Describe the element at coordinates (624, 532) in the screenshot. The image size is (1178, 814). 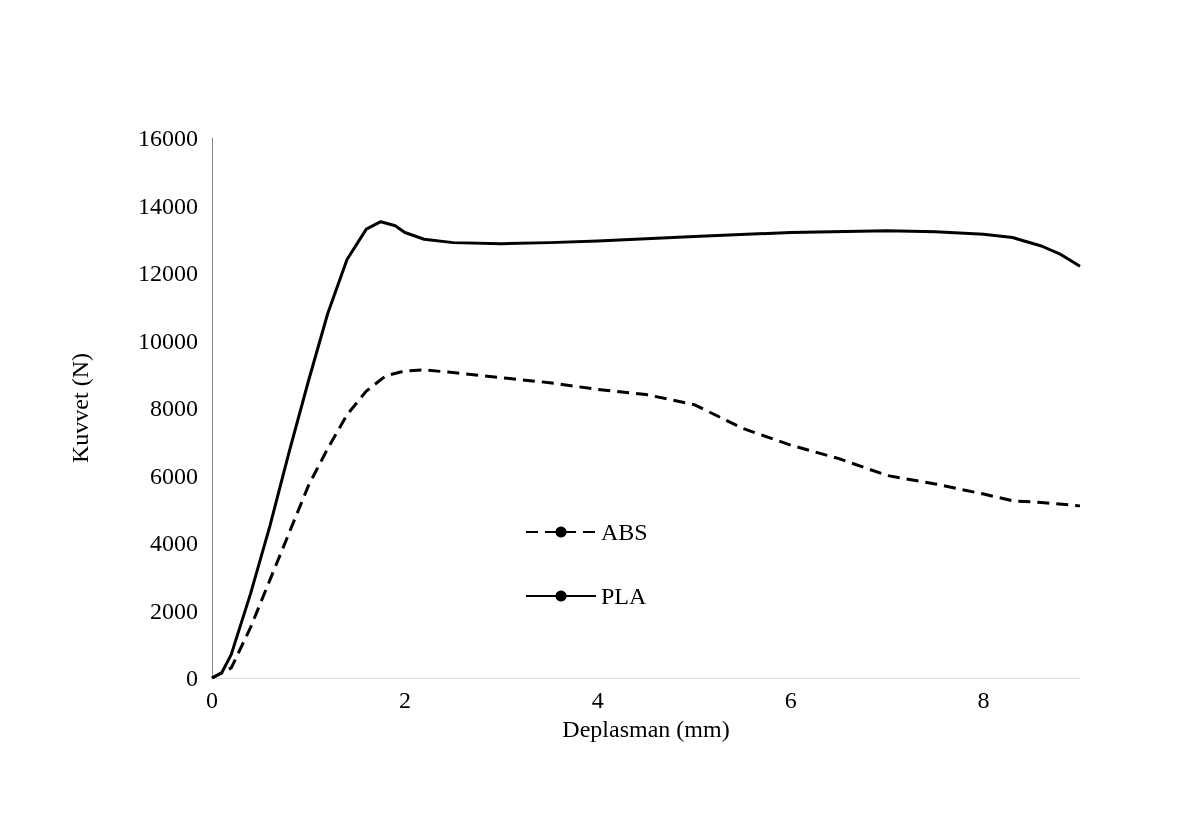
I see `legend-label: ABS` at that location.